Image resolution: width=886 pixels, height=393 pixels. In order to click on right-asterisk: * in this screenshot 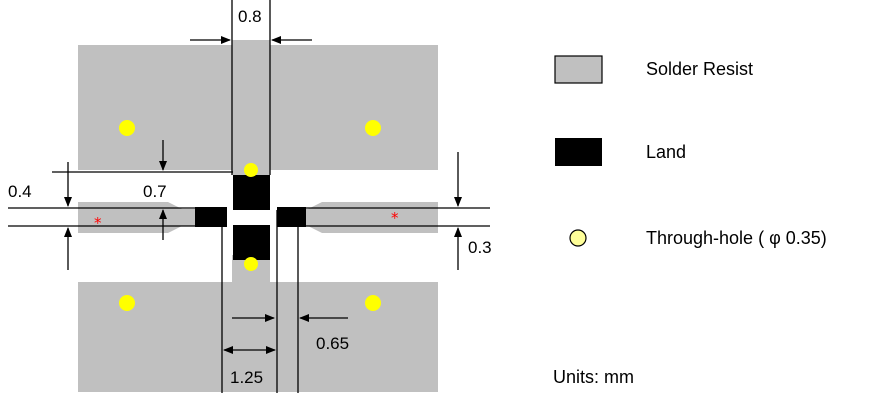, I will do `click(395, 218)`.